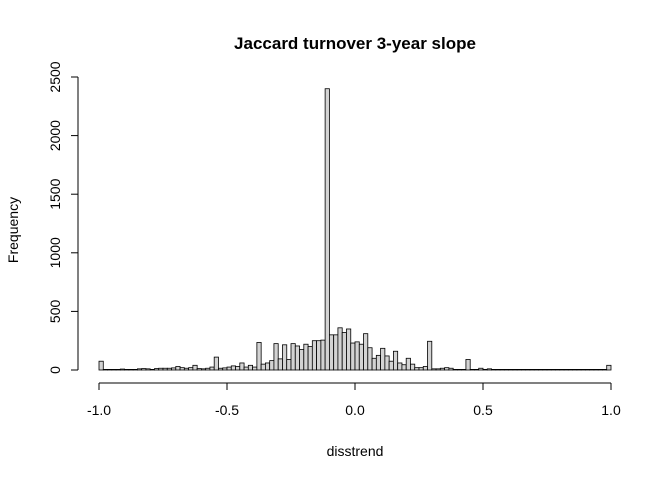  What do you see at coordinates (355, 410) in the screenshot?
I see `x-axis-tick-label: 0.0` at bounding box center [355, 410].